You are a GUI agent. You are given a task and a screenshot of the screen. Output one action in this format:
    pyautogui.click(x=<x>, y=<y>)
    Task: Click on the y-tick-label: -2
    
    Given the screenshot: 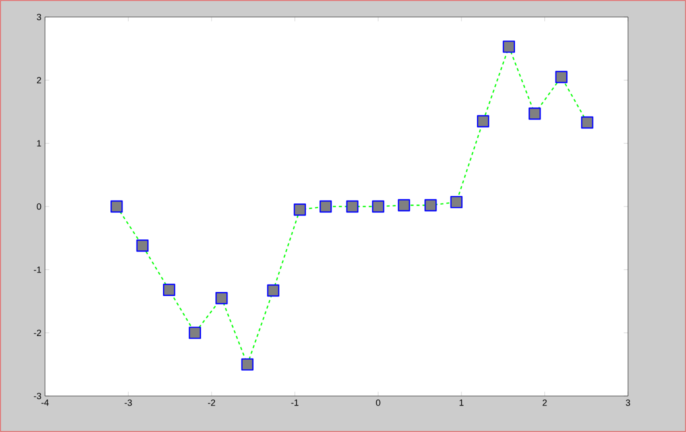 What is the action you would take?
    pyautogui.click(x=38, y=333)
    